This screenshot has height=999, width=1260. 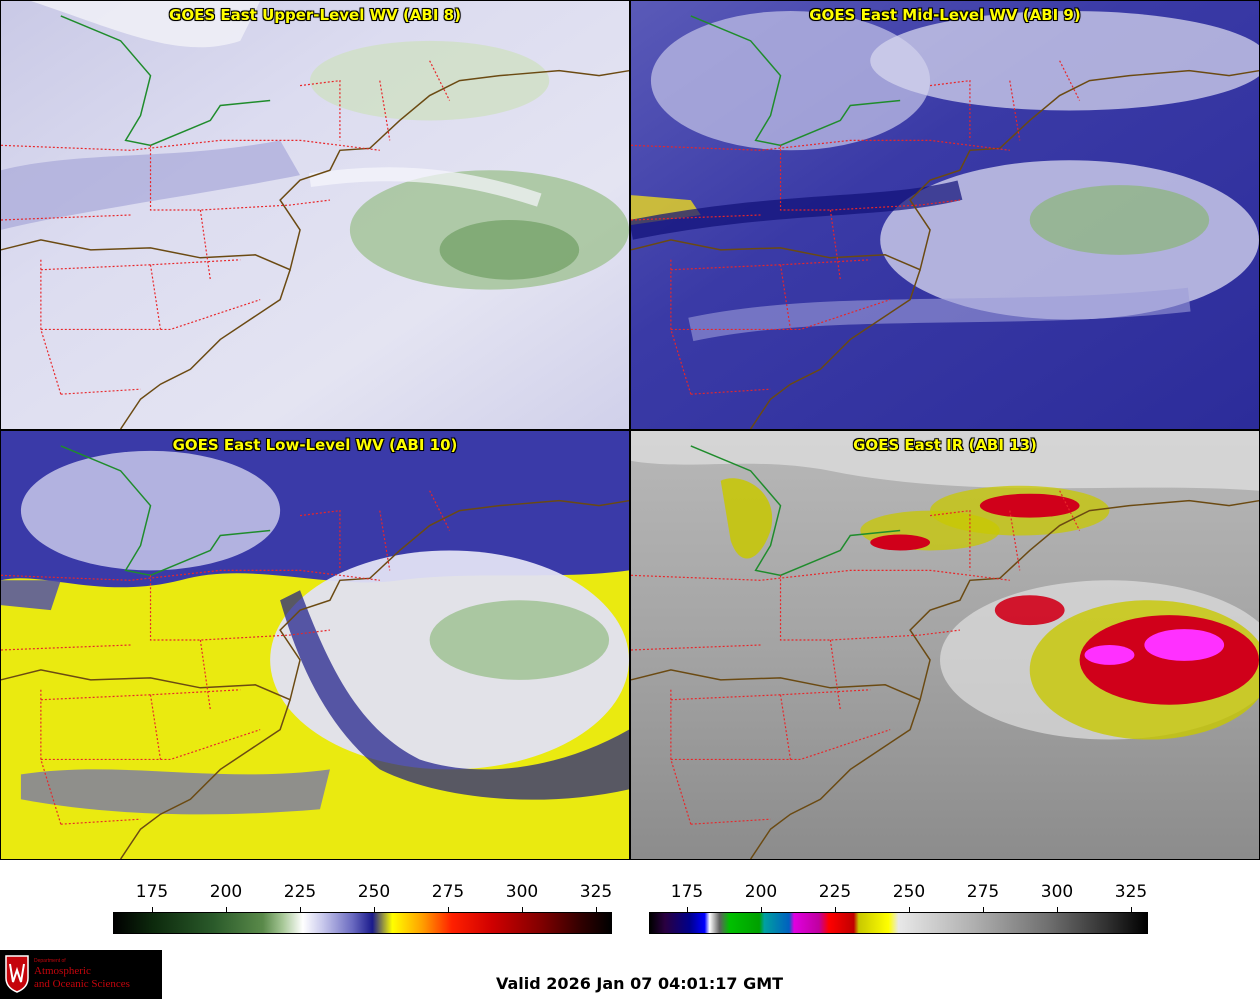 I want to click on panel-title: GOES East Upper-Level WV (ABI 8), so click(x=315, y=15).